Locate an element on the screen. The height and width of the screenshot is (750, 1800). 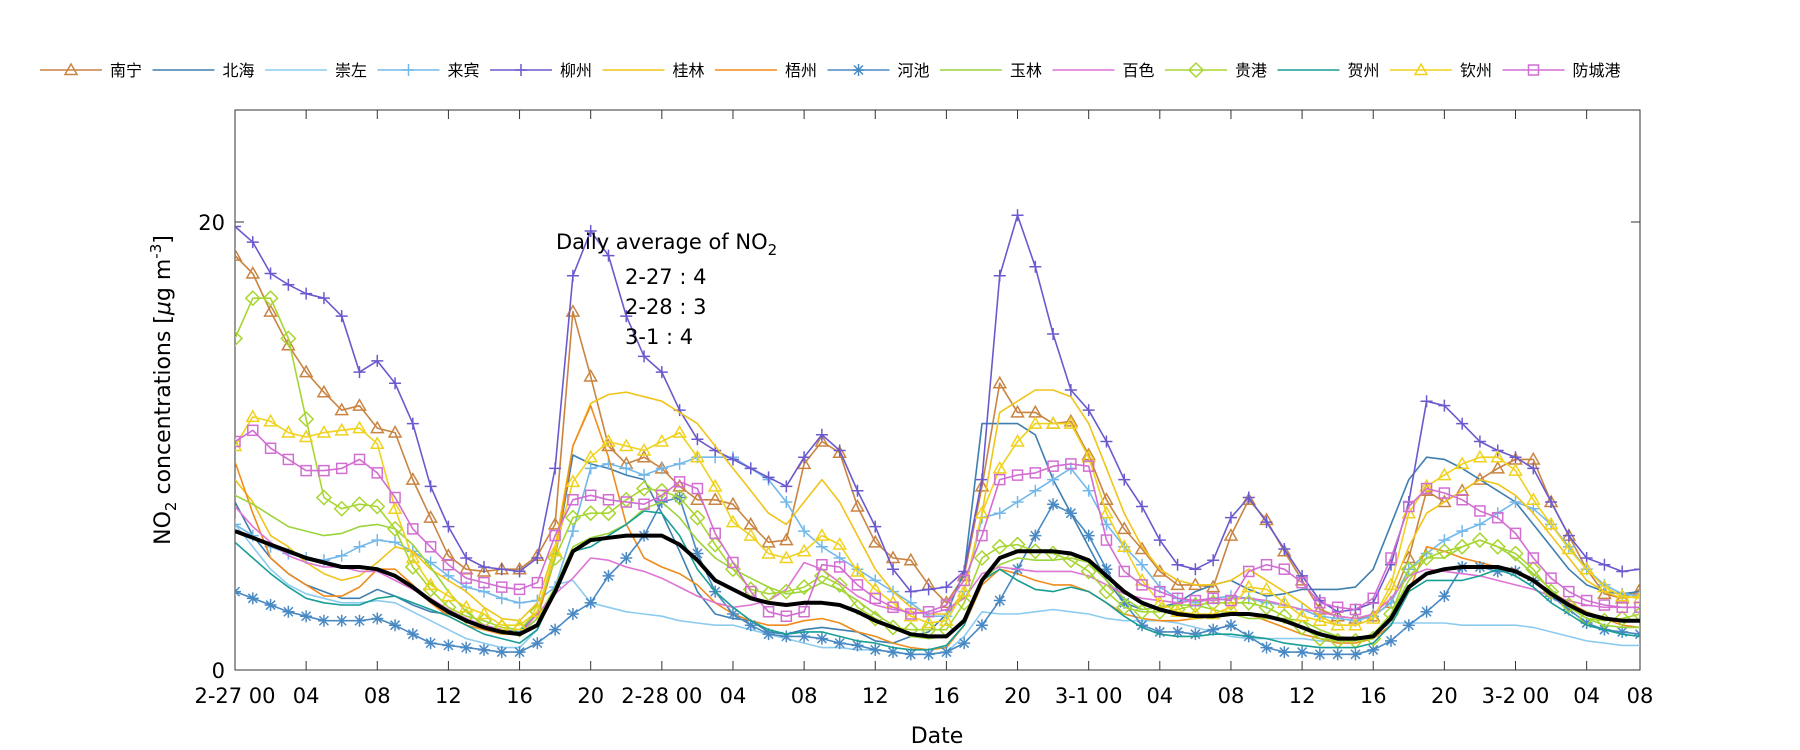
legend-label: 南宁 is located at coordinates (126, 70).